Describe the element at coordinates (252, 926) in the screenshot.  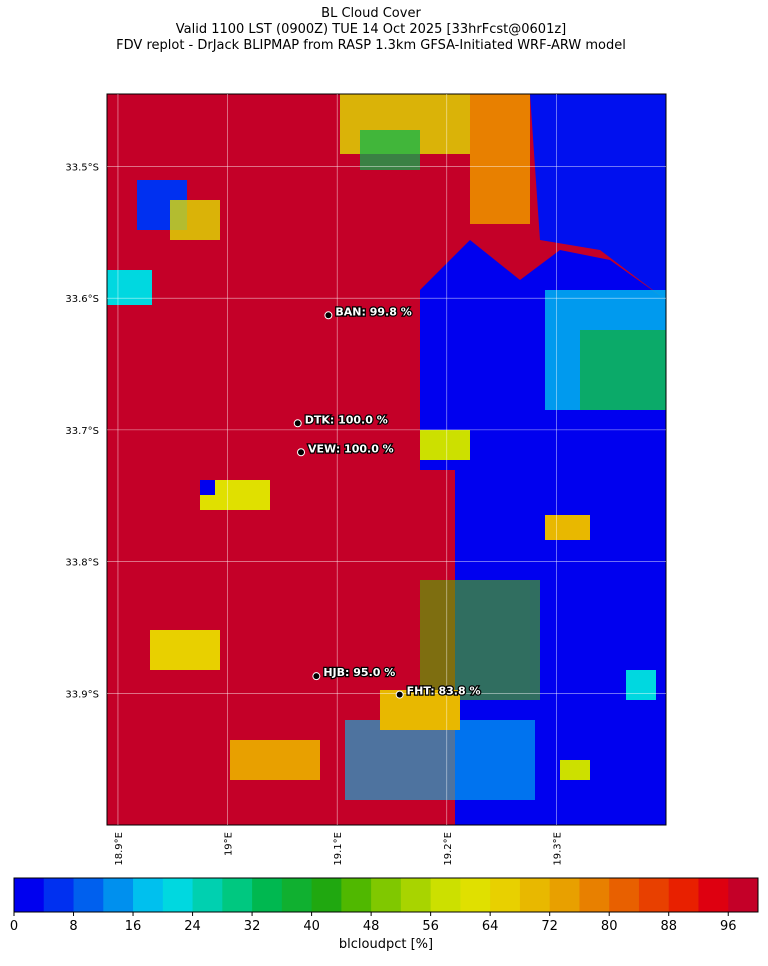
I see `colorbar-tick-label: 32` at that location.